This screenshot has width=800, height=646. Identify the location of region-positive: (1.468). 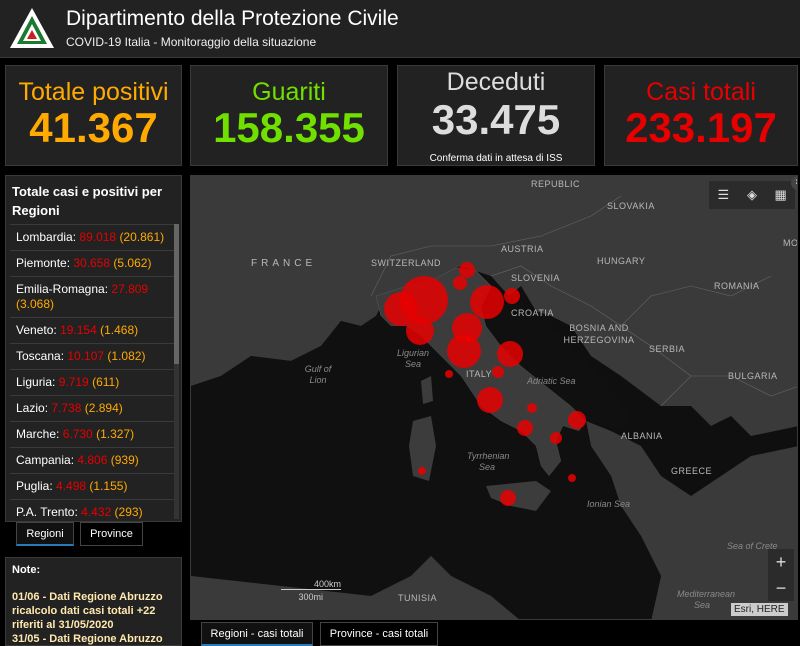
(119, 330).